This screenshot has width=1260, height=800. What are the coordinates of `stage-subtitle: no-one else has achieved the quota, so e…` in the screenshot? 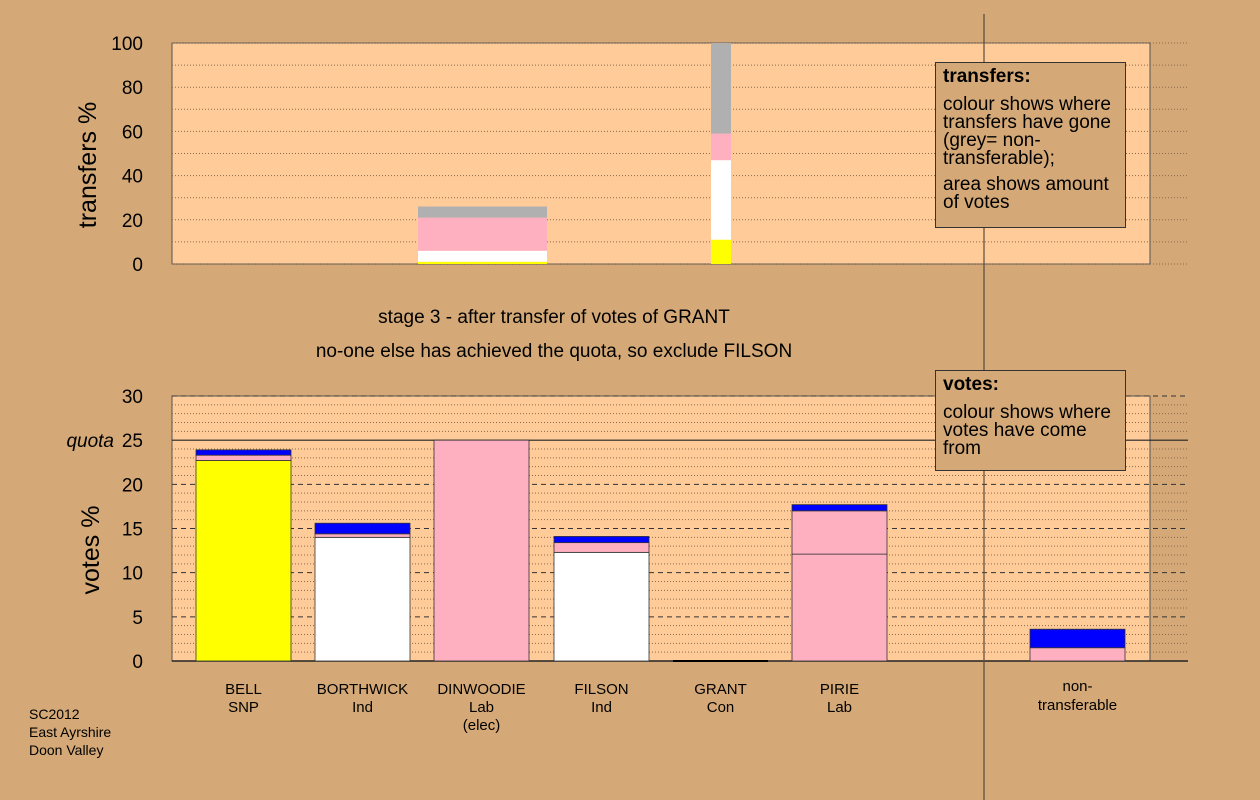 It's located at (554, 351).